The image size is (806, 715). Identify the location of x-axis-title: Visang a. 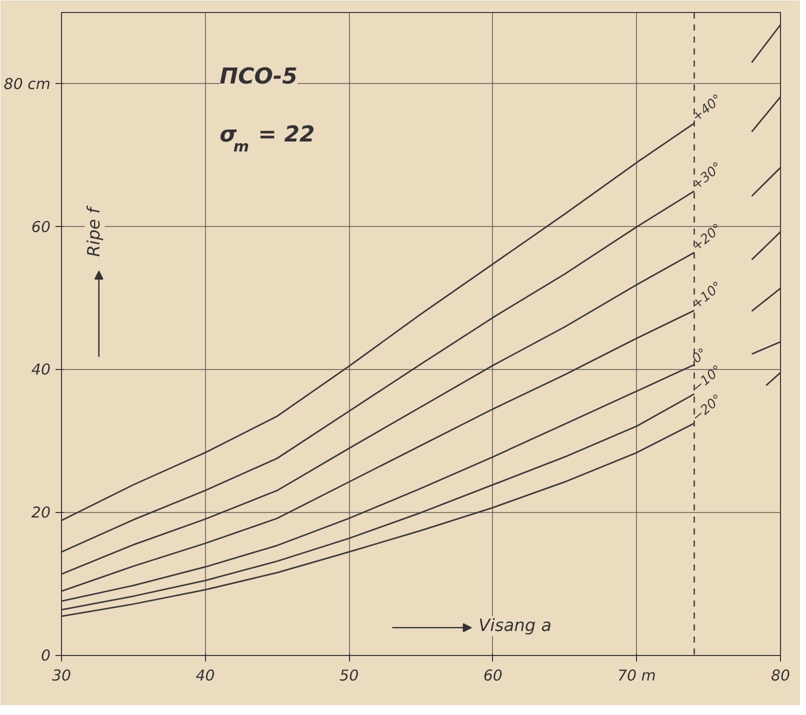
(515, 626).